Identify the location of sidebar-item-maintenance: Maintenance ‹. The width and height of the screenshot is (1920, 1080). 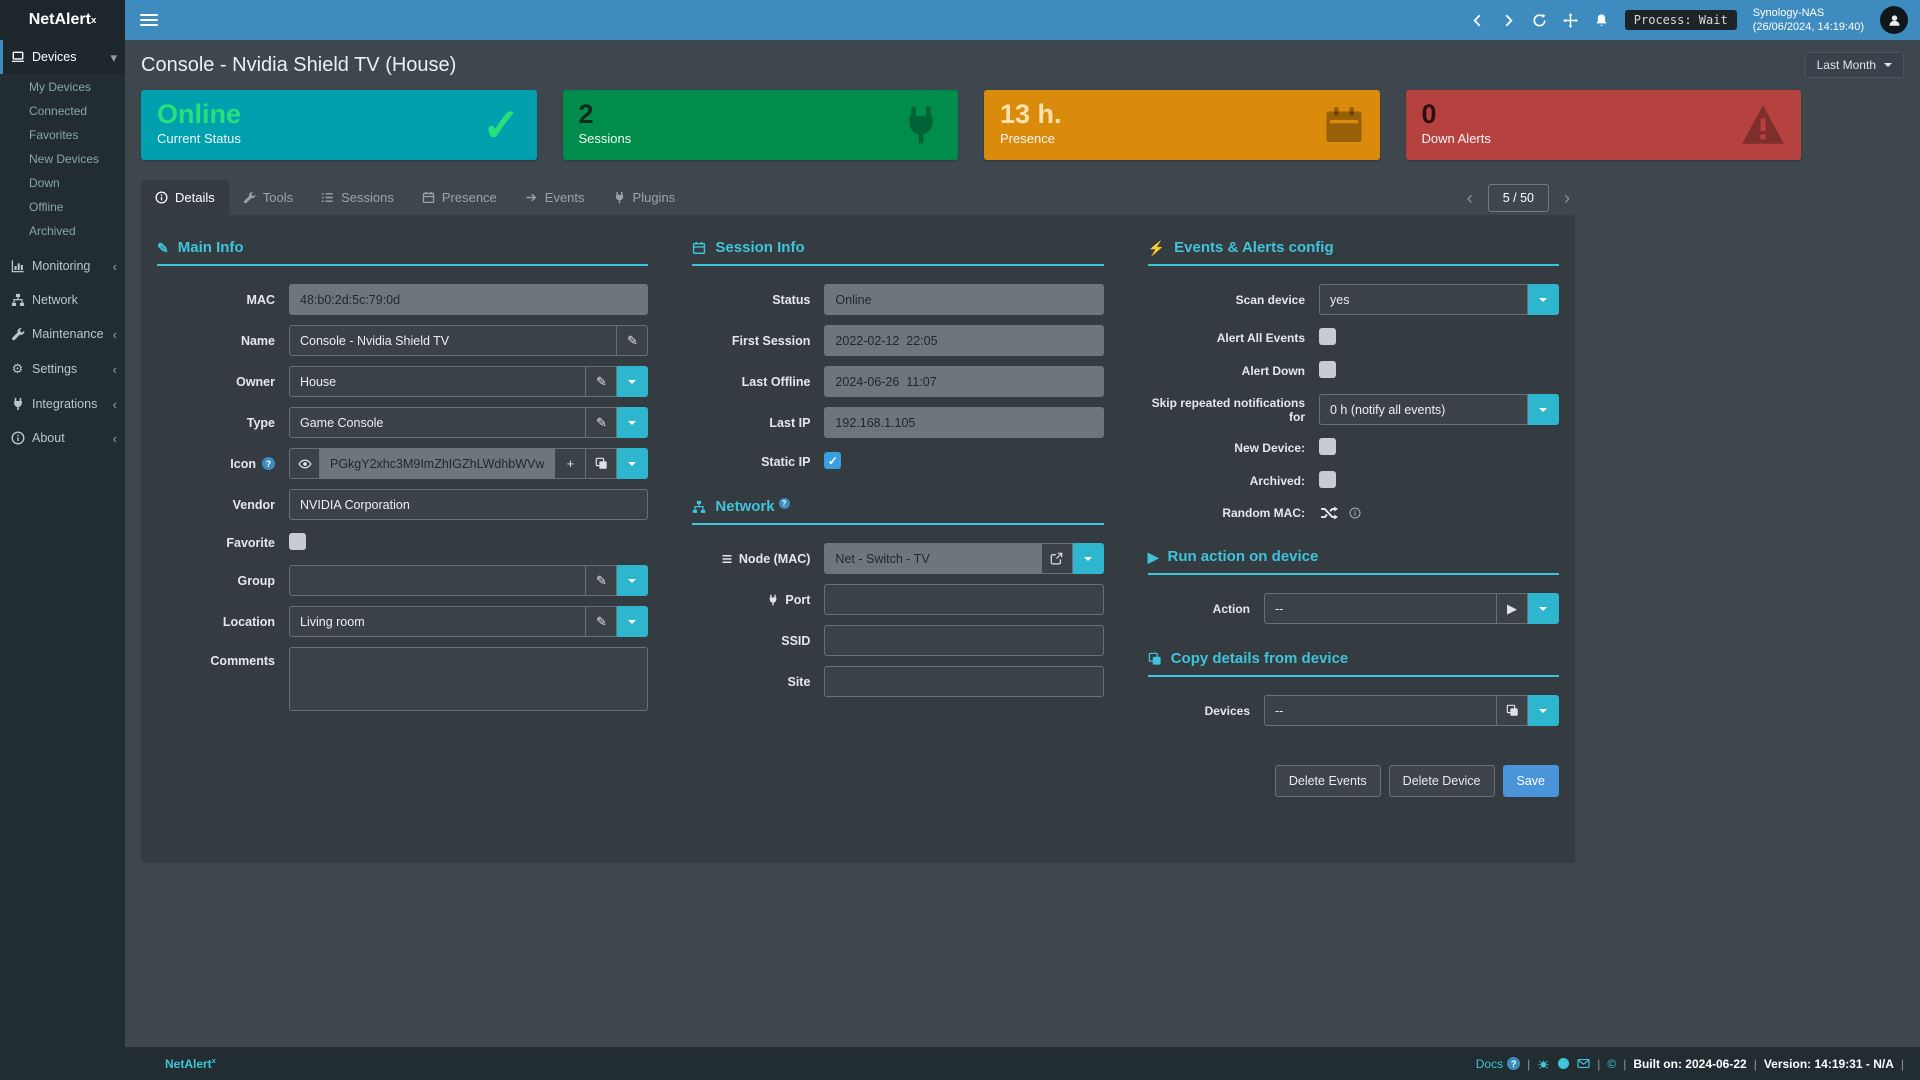
(62, 334).